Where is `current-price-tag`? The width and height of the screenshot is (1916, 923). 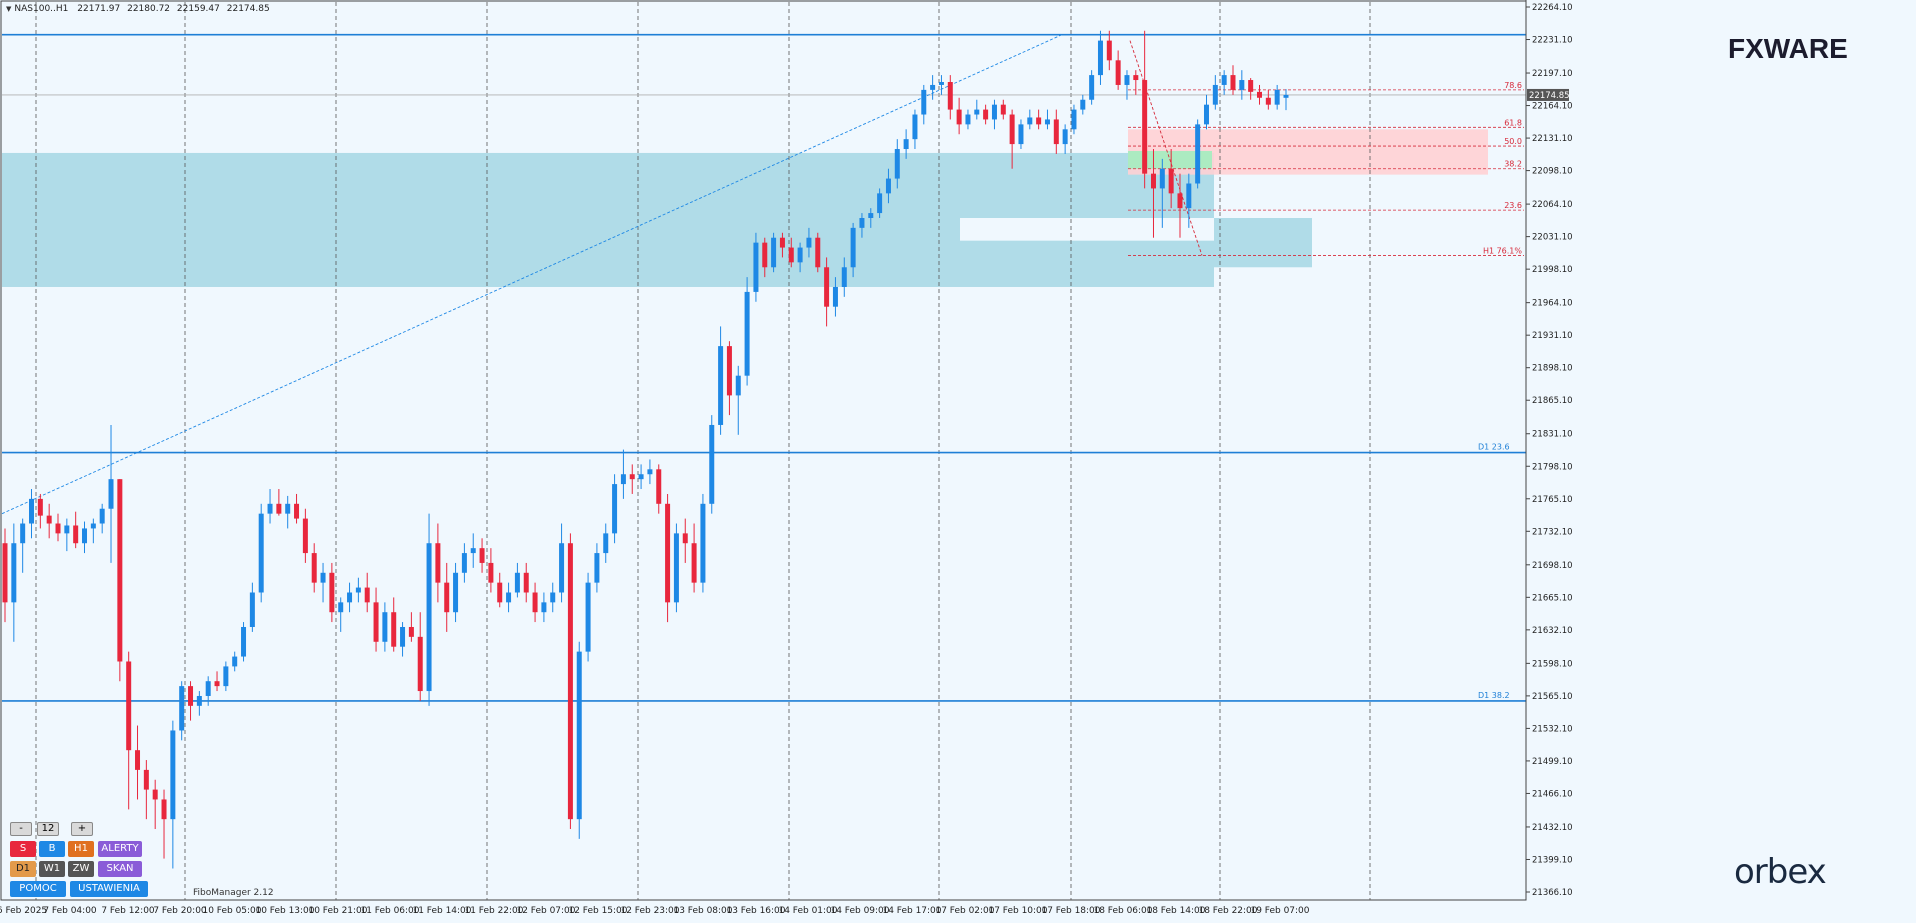 current-price-tag is located at coordinates (1548, 94).